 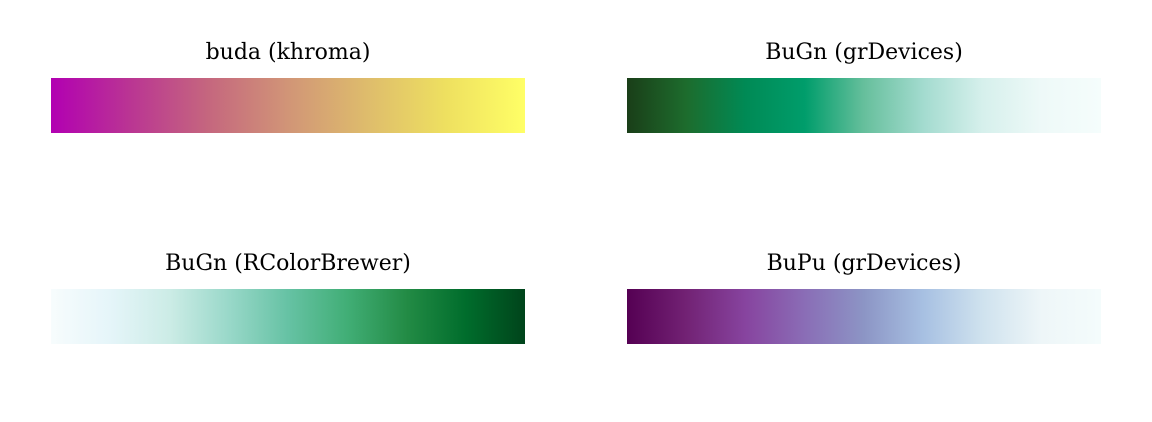 What do you see at coordinates (288, 52) in the screenshot?
I see `palette-title: buda (khroma)` at bounding box center [288, 52].